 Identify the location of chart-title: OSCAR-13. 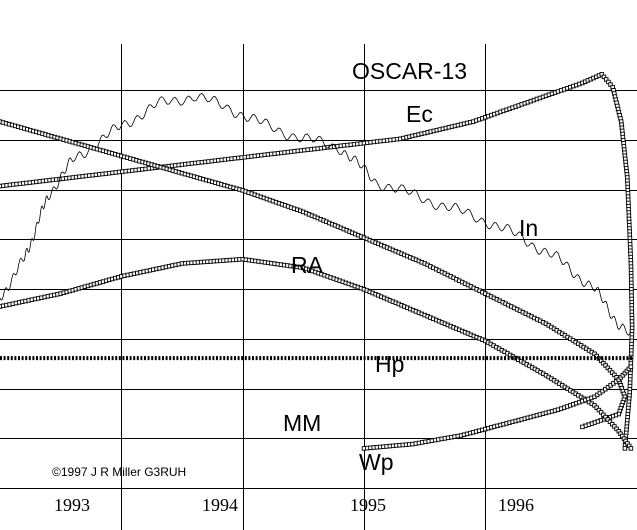
(409, 71).